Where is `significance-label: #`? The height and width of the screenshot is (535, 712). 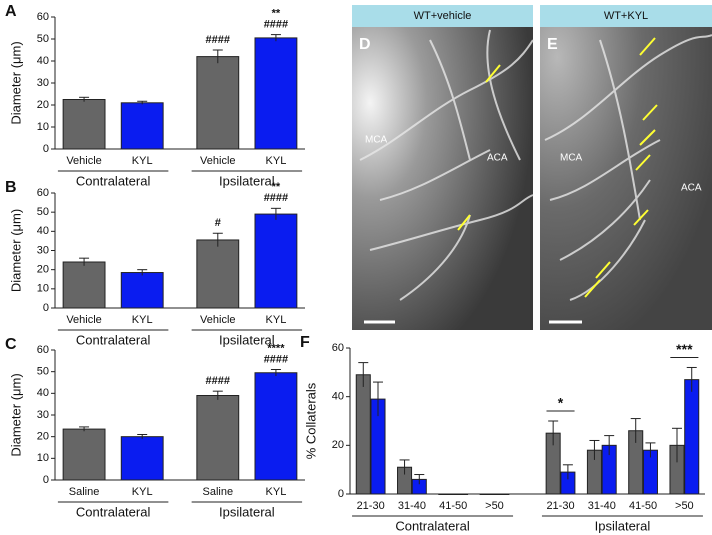
significance-label: # is located at coordinates (218, 223).